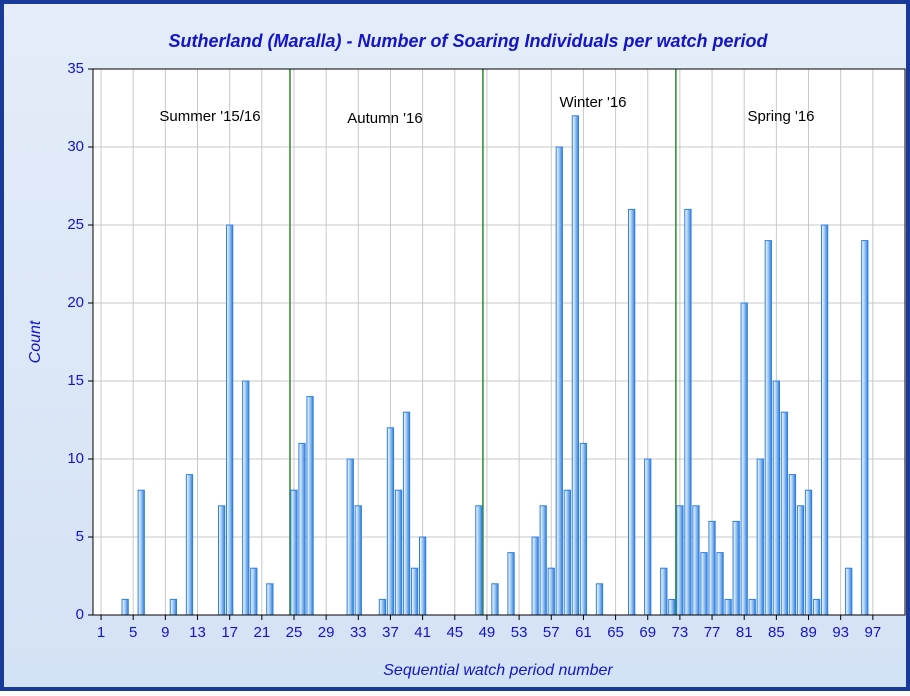  What do you see at coordinates (75, 224) in the screenshot?
I see `y-tick-label: 25` at bounding box center [75, 224].